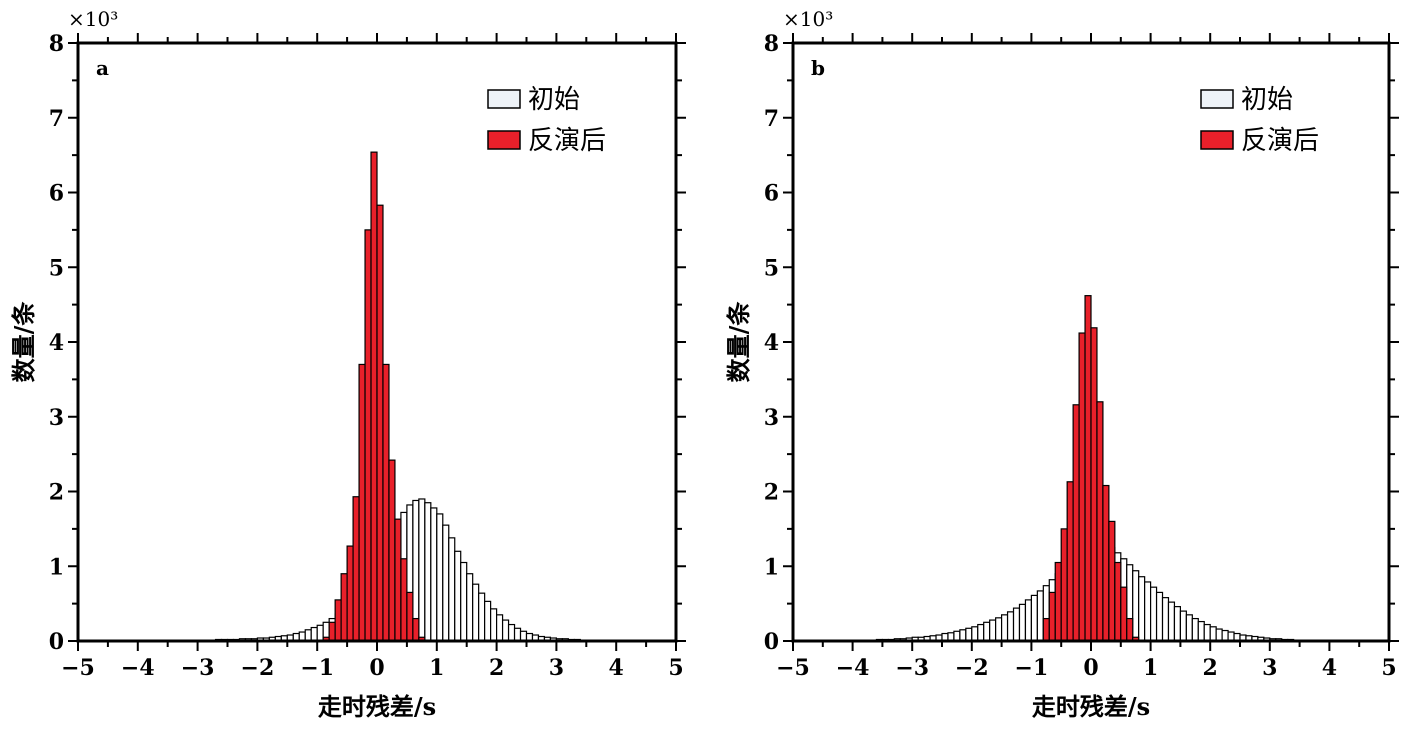  What do you see at coordinates (102, 68) in the screenshot?
I see `panel-label: a` at bounding box center [102, 68].